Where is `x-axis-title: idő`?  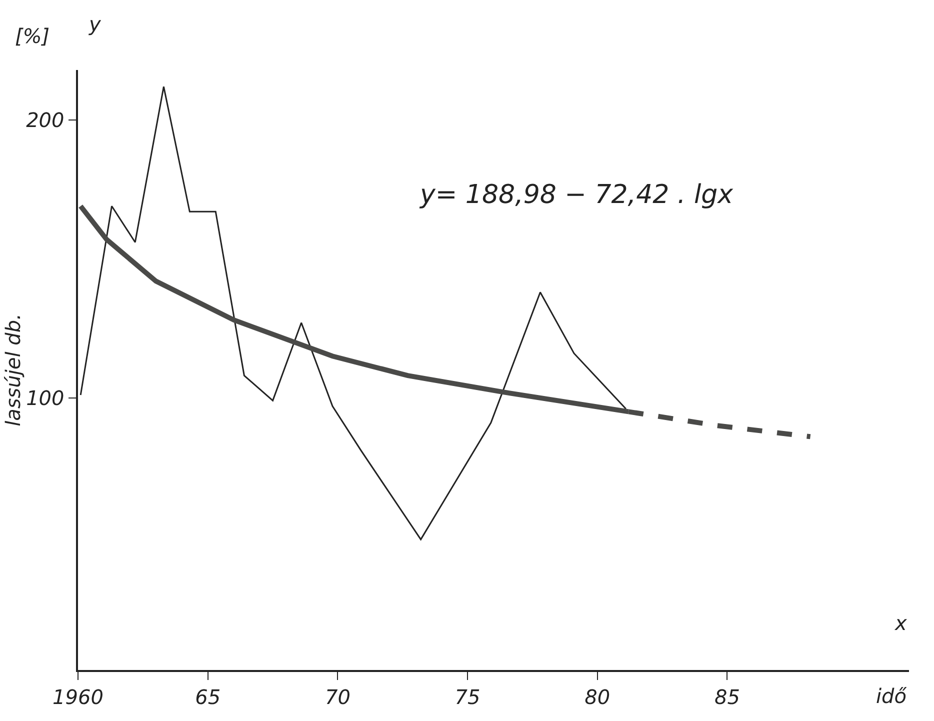
x-axis-title: idő is located at coordinates (892, 696).